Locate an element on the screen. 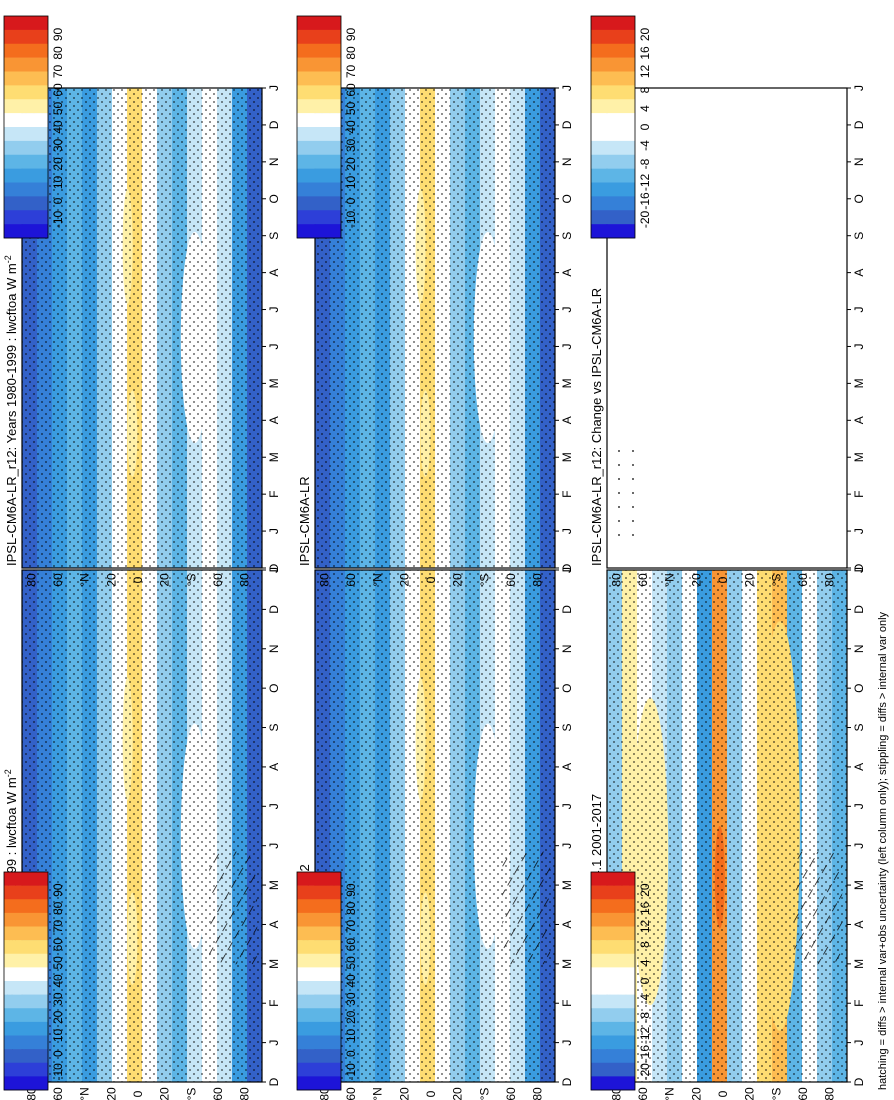 This screenshot has height=1100, width=894. colorbar-3: 90 80 70 60 50 40 30 20 10 0 -10 is located at coordinates (327, 127).